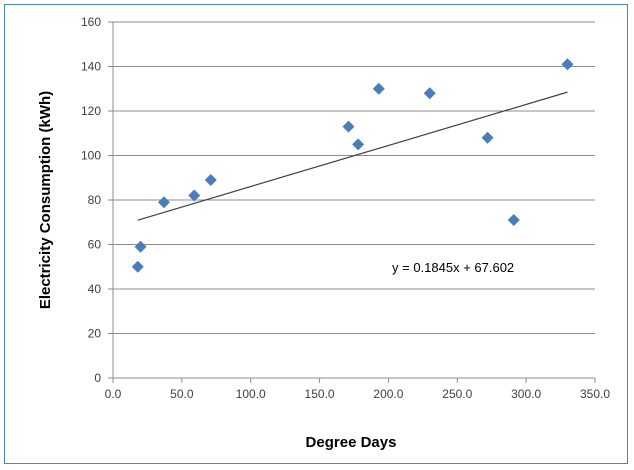 This screenshot has width=634, height=470. What do you see at coordinates (113, 394) in the screenshot?
I see `x-tick-label: 0.0` at bounding box center [113, 394].